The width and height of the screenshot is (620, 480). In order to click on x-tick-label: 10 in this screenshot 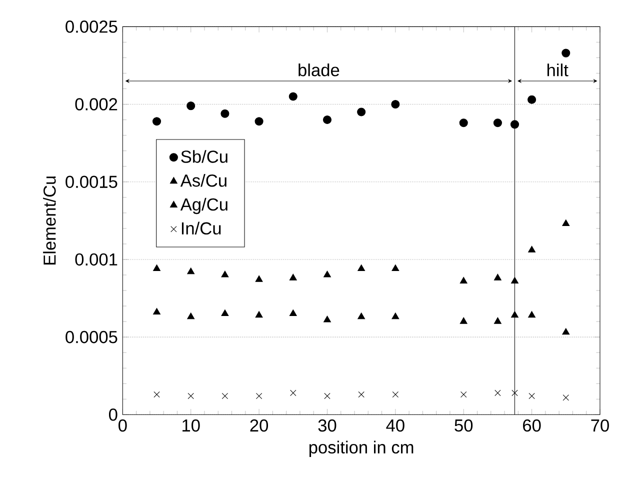, I will do `click(191, 425)`.